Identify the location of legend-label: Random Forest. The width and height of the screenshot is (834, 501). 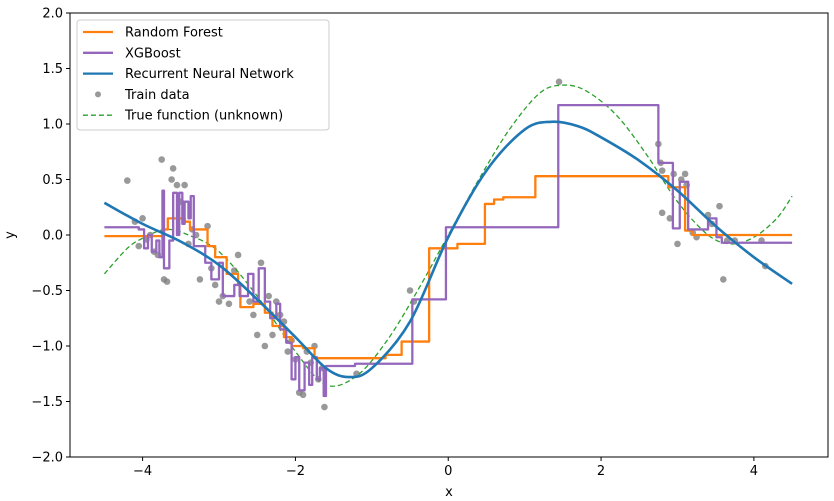
(174, 33).